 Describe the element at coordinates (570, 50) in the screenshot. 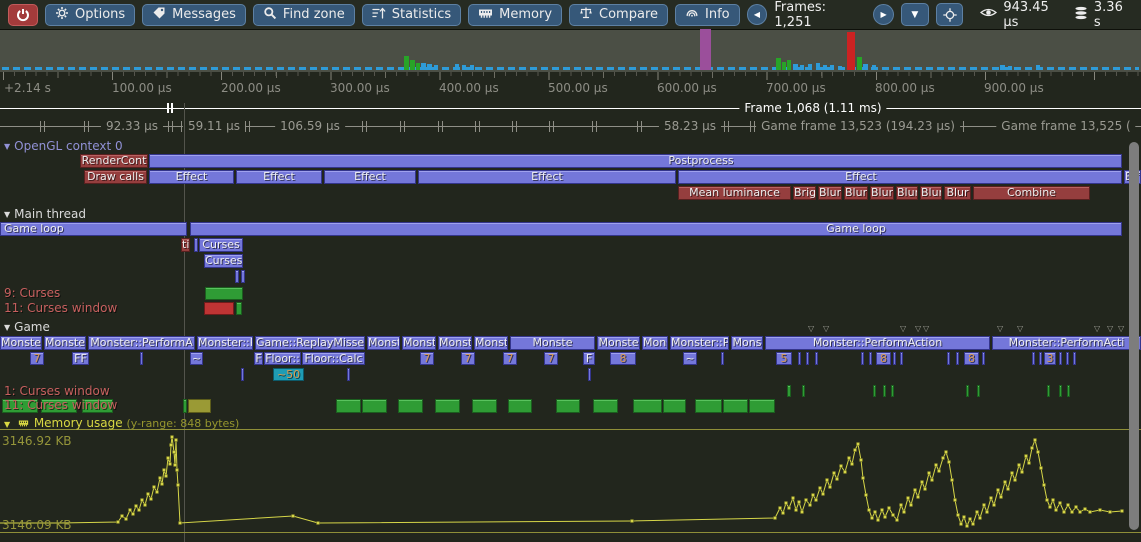

I see `frame-overview-strip` at that location.